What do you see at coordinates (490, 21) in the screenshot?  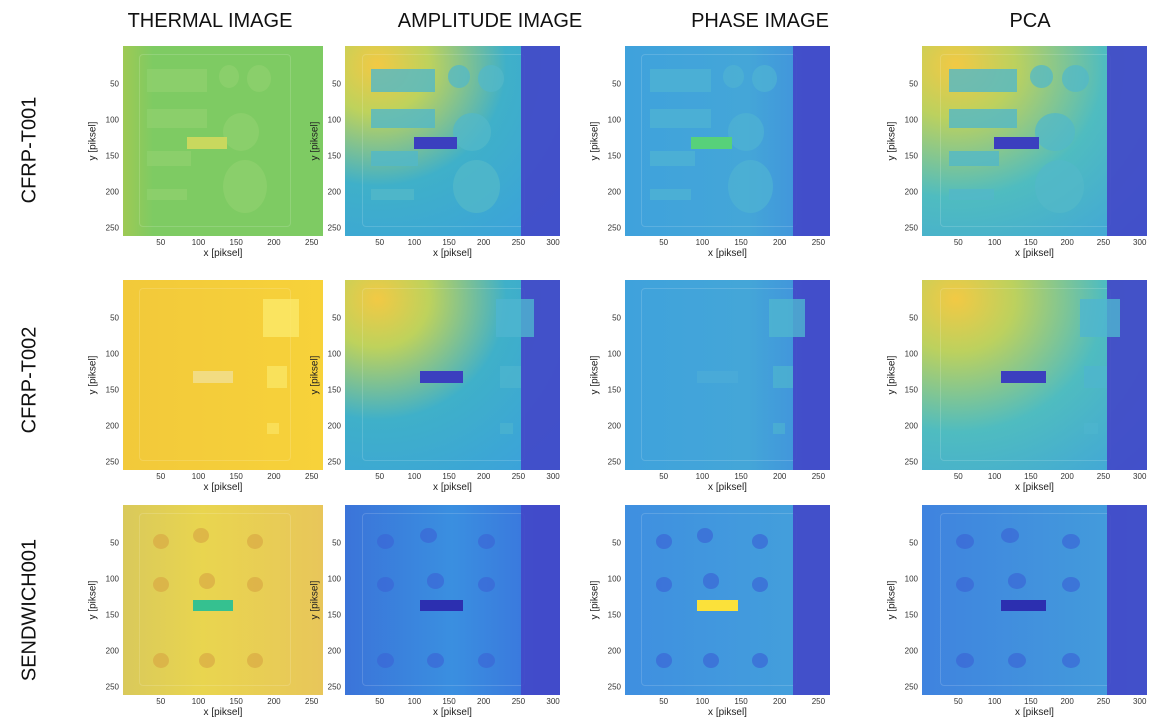 I see `column-header-amplitude: AMPLITUDE IMAGE` at bounding box center [490, 21].